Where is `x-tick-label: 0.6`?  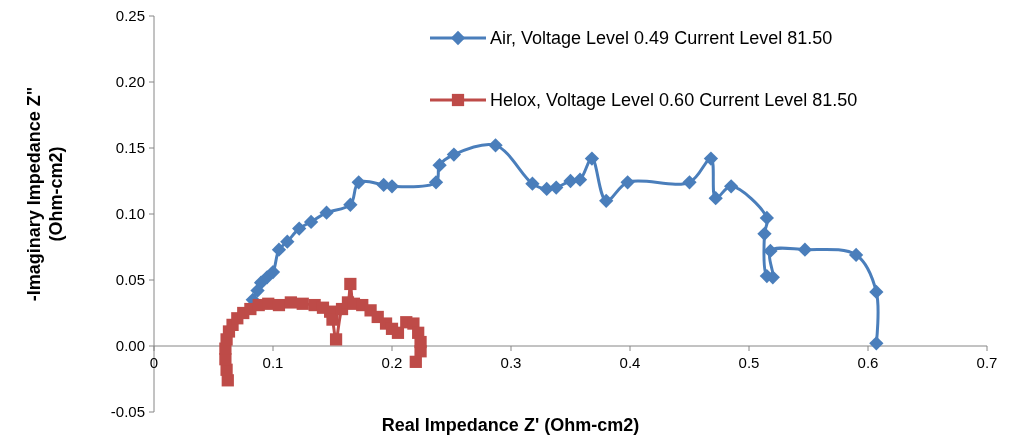
x-tick-label: 0.6 is located at coordinates (868, 362).